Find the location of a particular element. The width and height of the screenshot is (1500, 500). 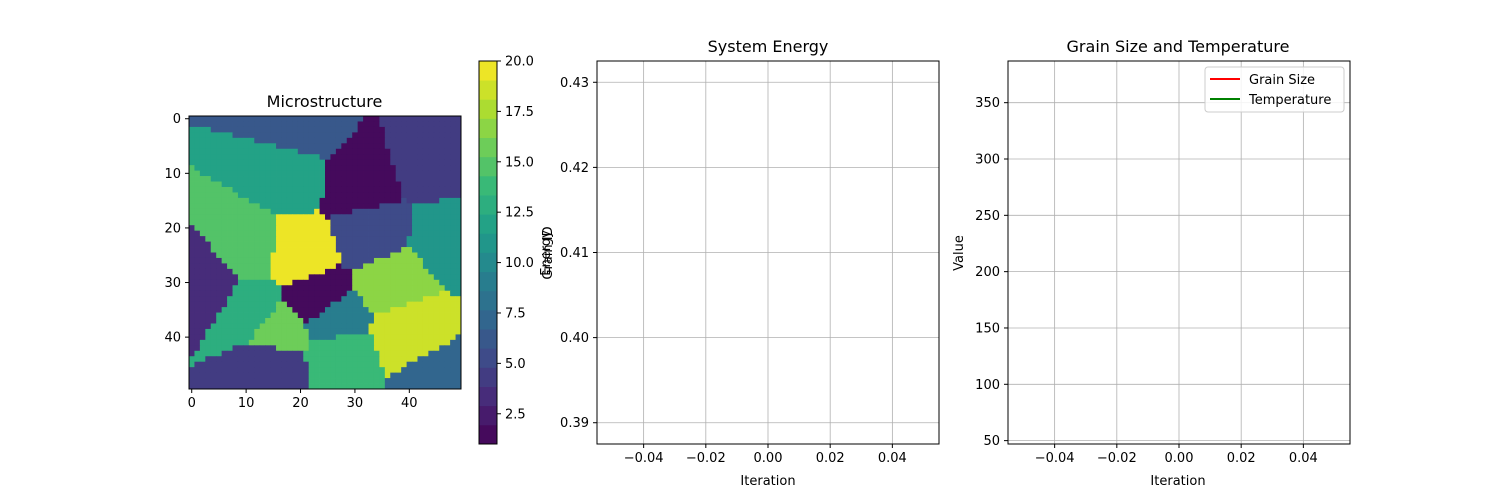

energy-x-tick-label: −0.04 is located at coordinates (644, 458).